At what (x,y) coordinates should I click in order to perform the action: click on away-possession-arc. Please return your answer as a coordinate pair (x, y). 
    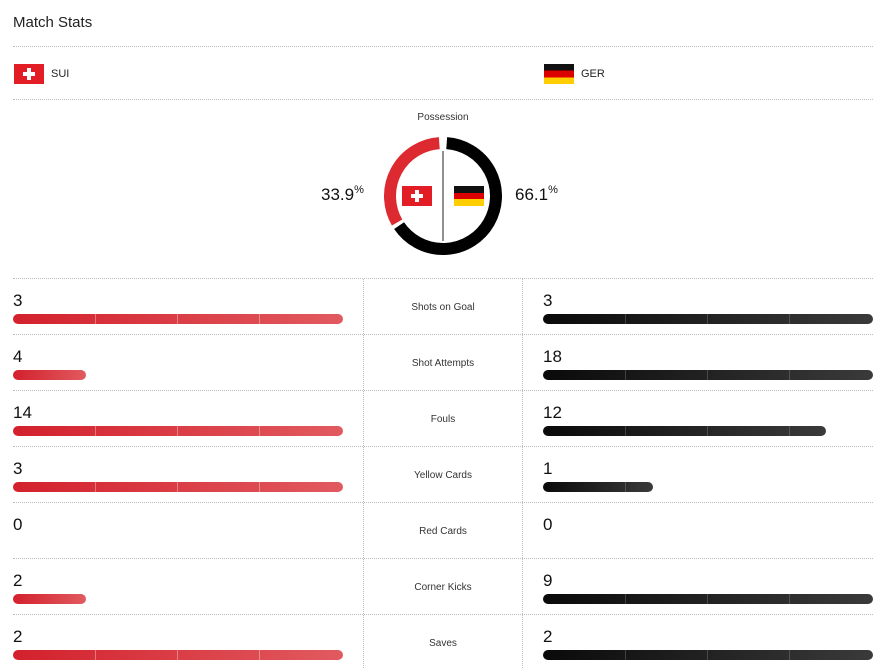
    Looking at the image, I should click on (448, 196).